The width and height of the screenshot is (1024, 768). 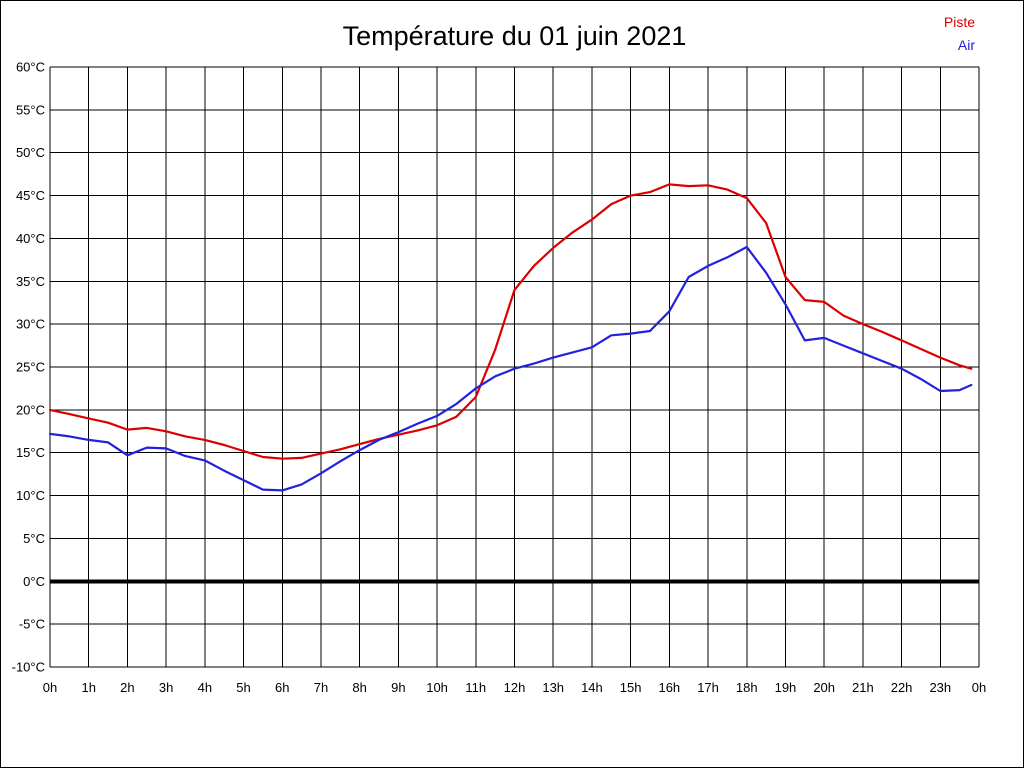 I want to click on x-axis-tick-label: 23h, so click(x=940, y=687).